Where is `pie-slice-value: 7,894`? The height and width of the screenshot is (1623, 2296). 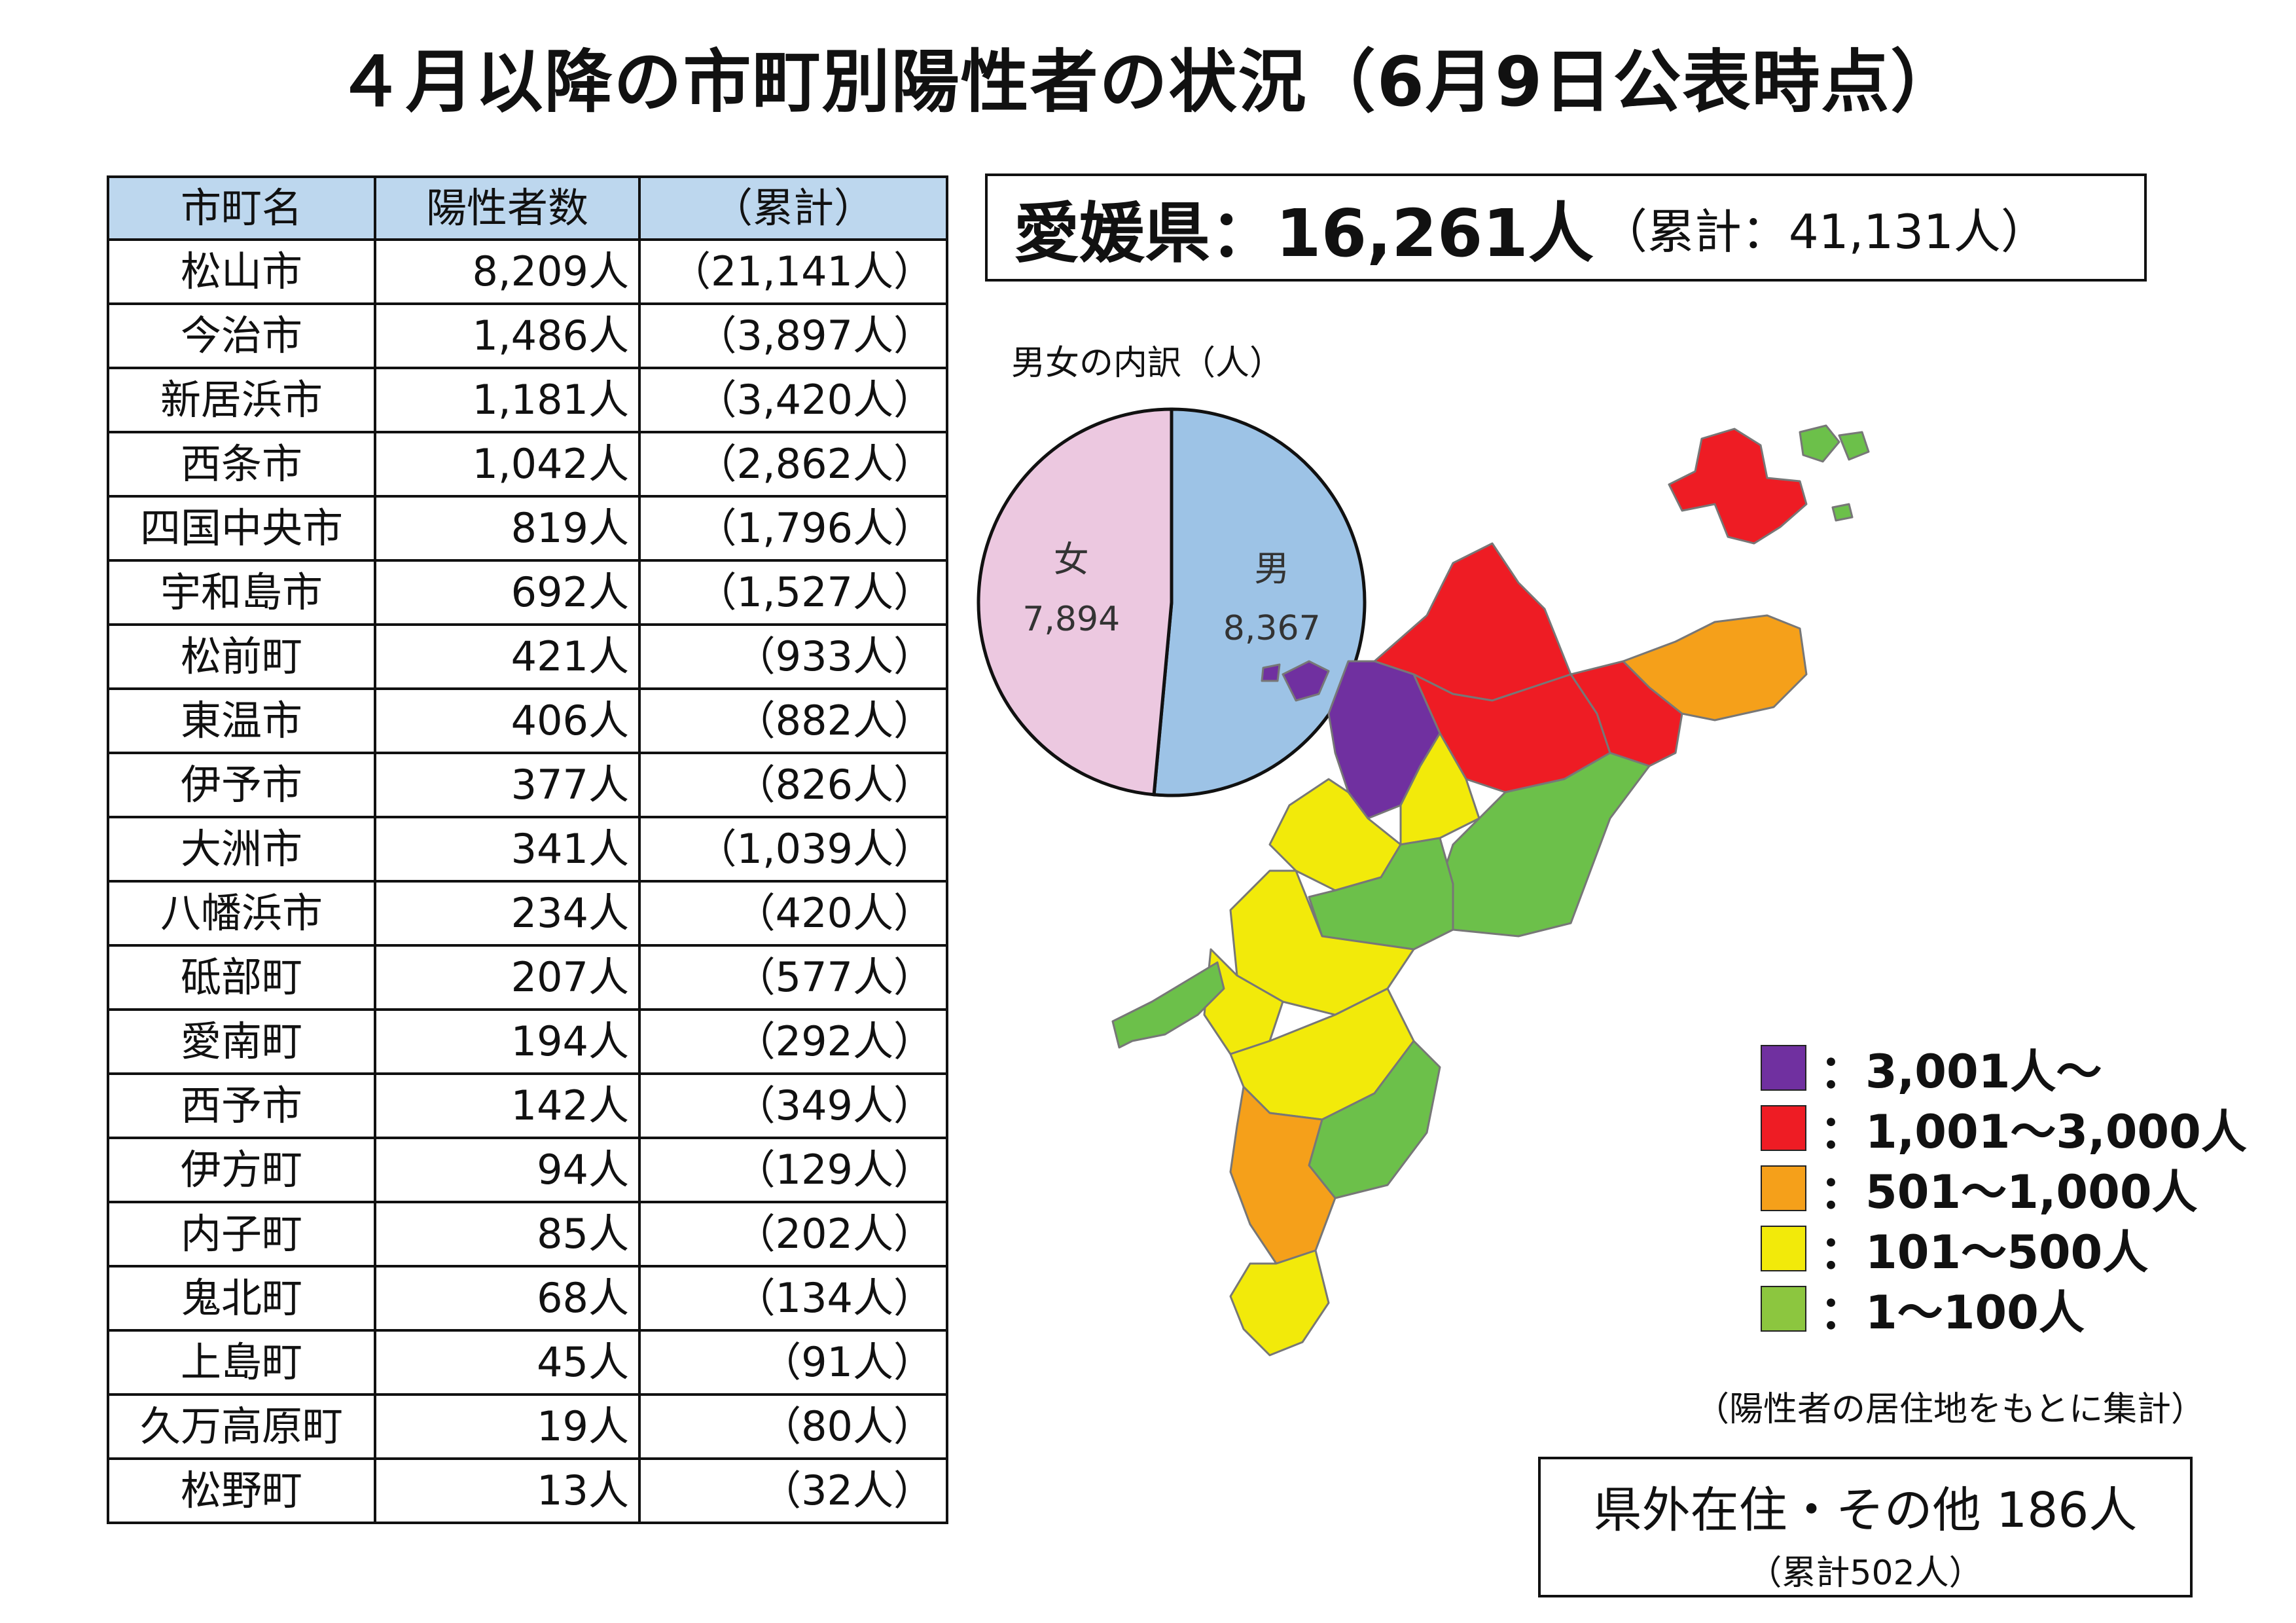
pie-slice-value: 7,894 is located at coordinates (1071, 619).